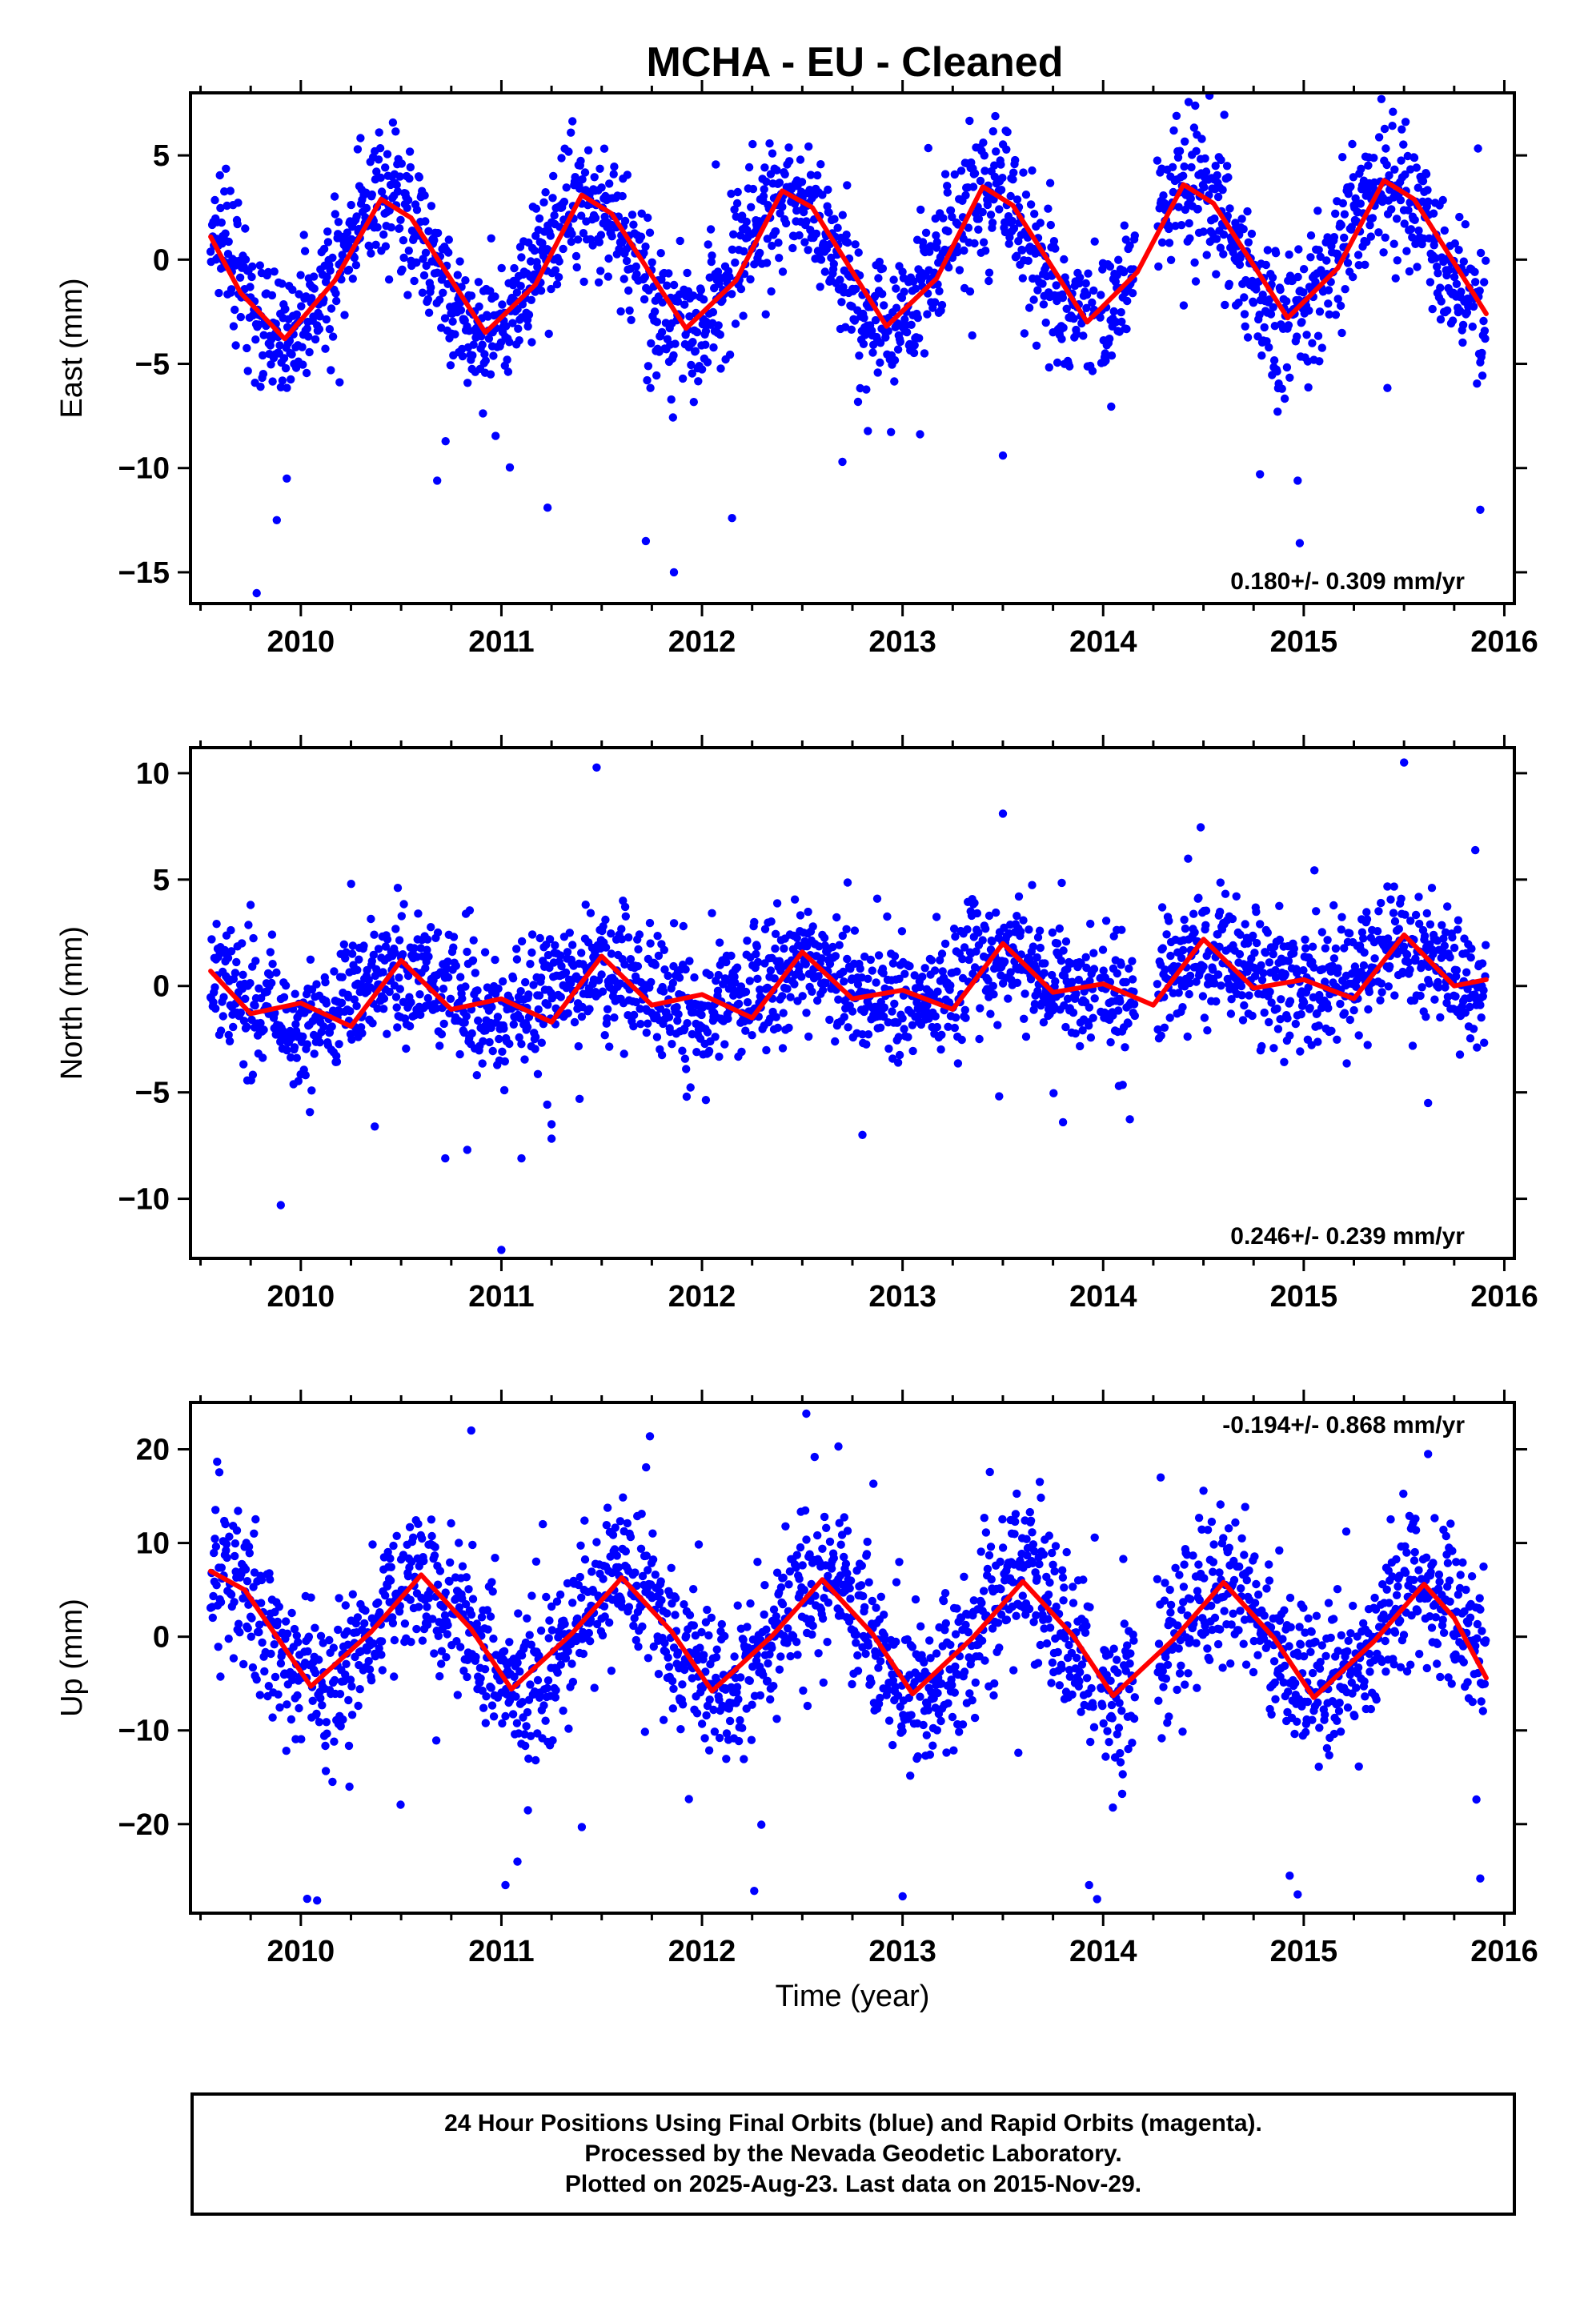 This screenshot has width=1596, height=2323. I want to click on x-tick-label: 2013, so click(902, 1297).